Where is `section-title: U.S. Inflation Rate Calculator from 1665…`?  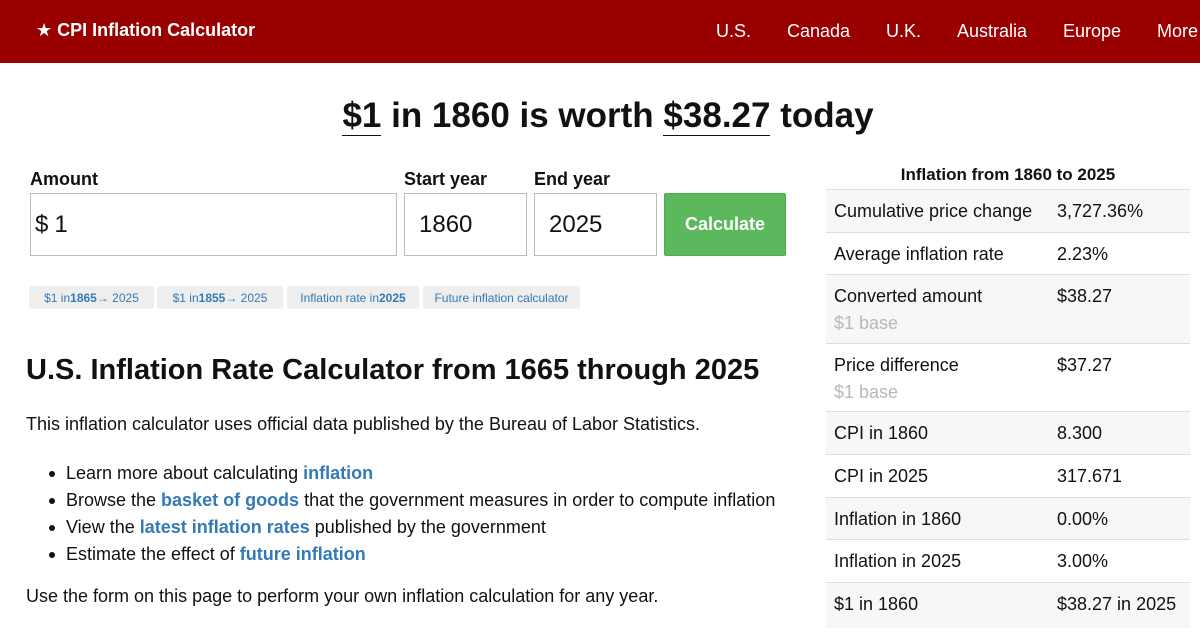
section-title: U.S. Inflation Rate Calculator from 1665… is located at coordinates (393, 370).